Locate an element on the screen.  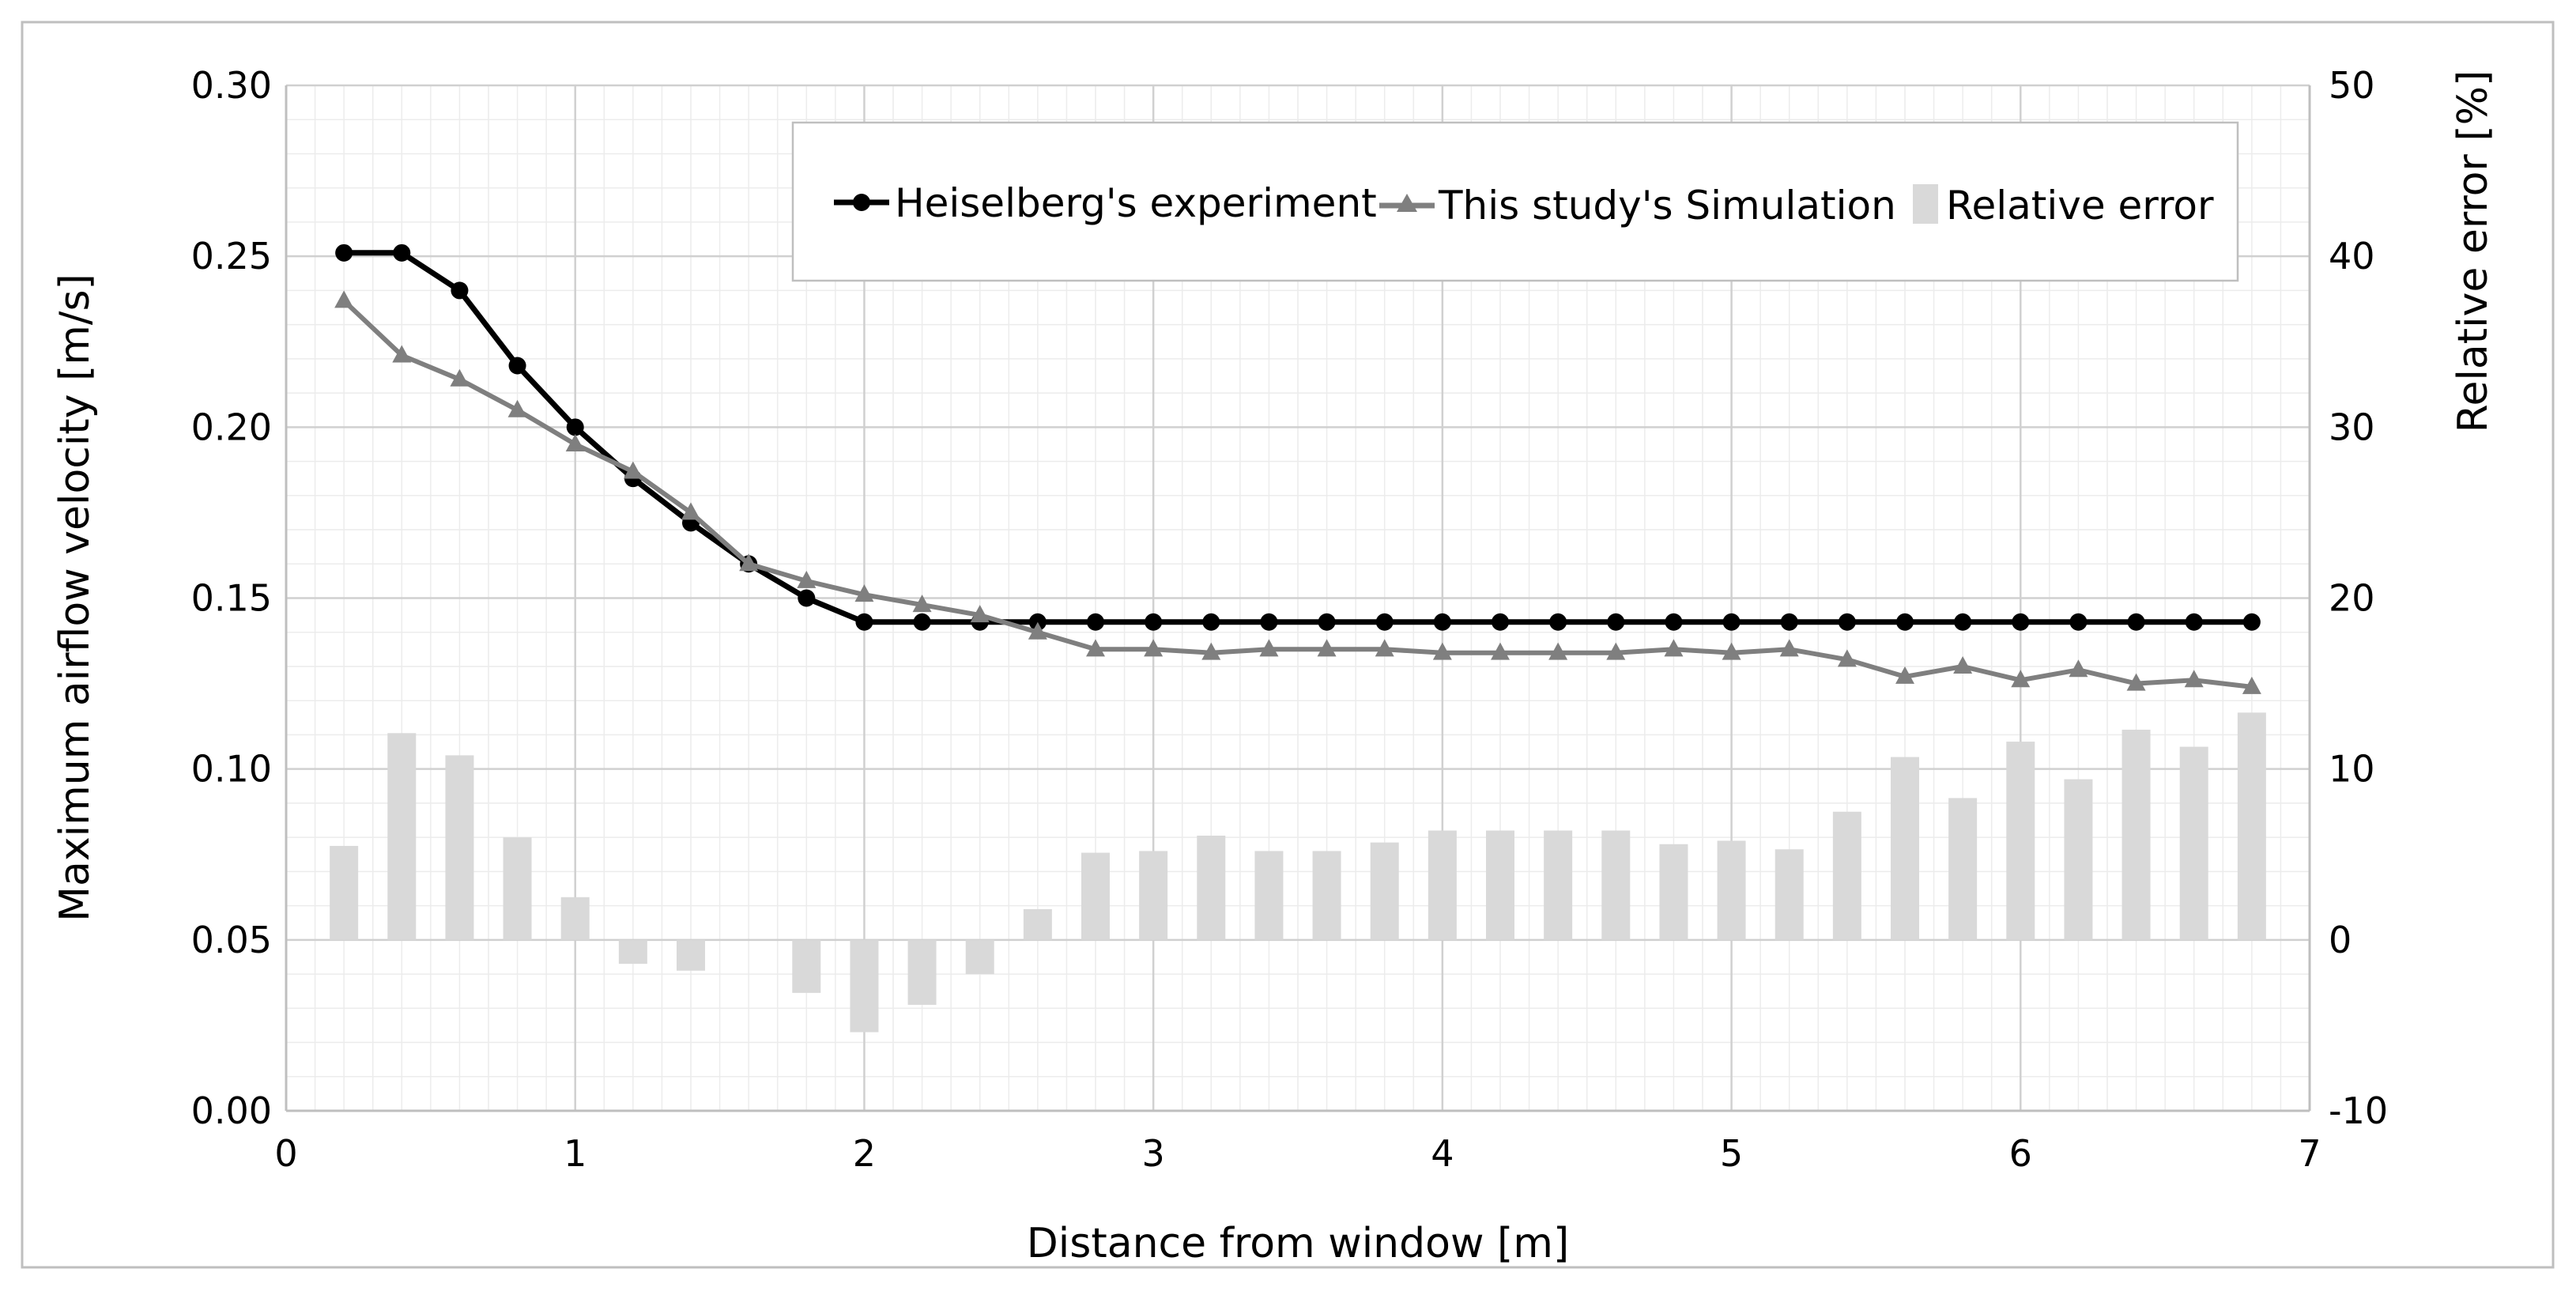
x-tick-label: 1 is located at coordinates (575, 1153).